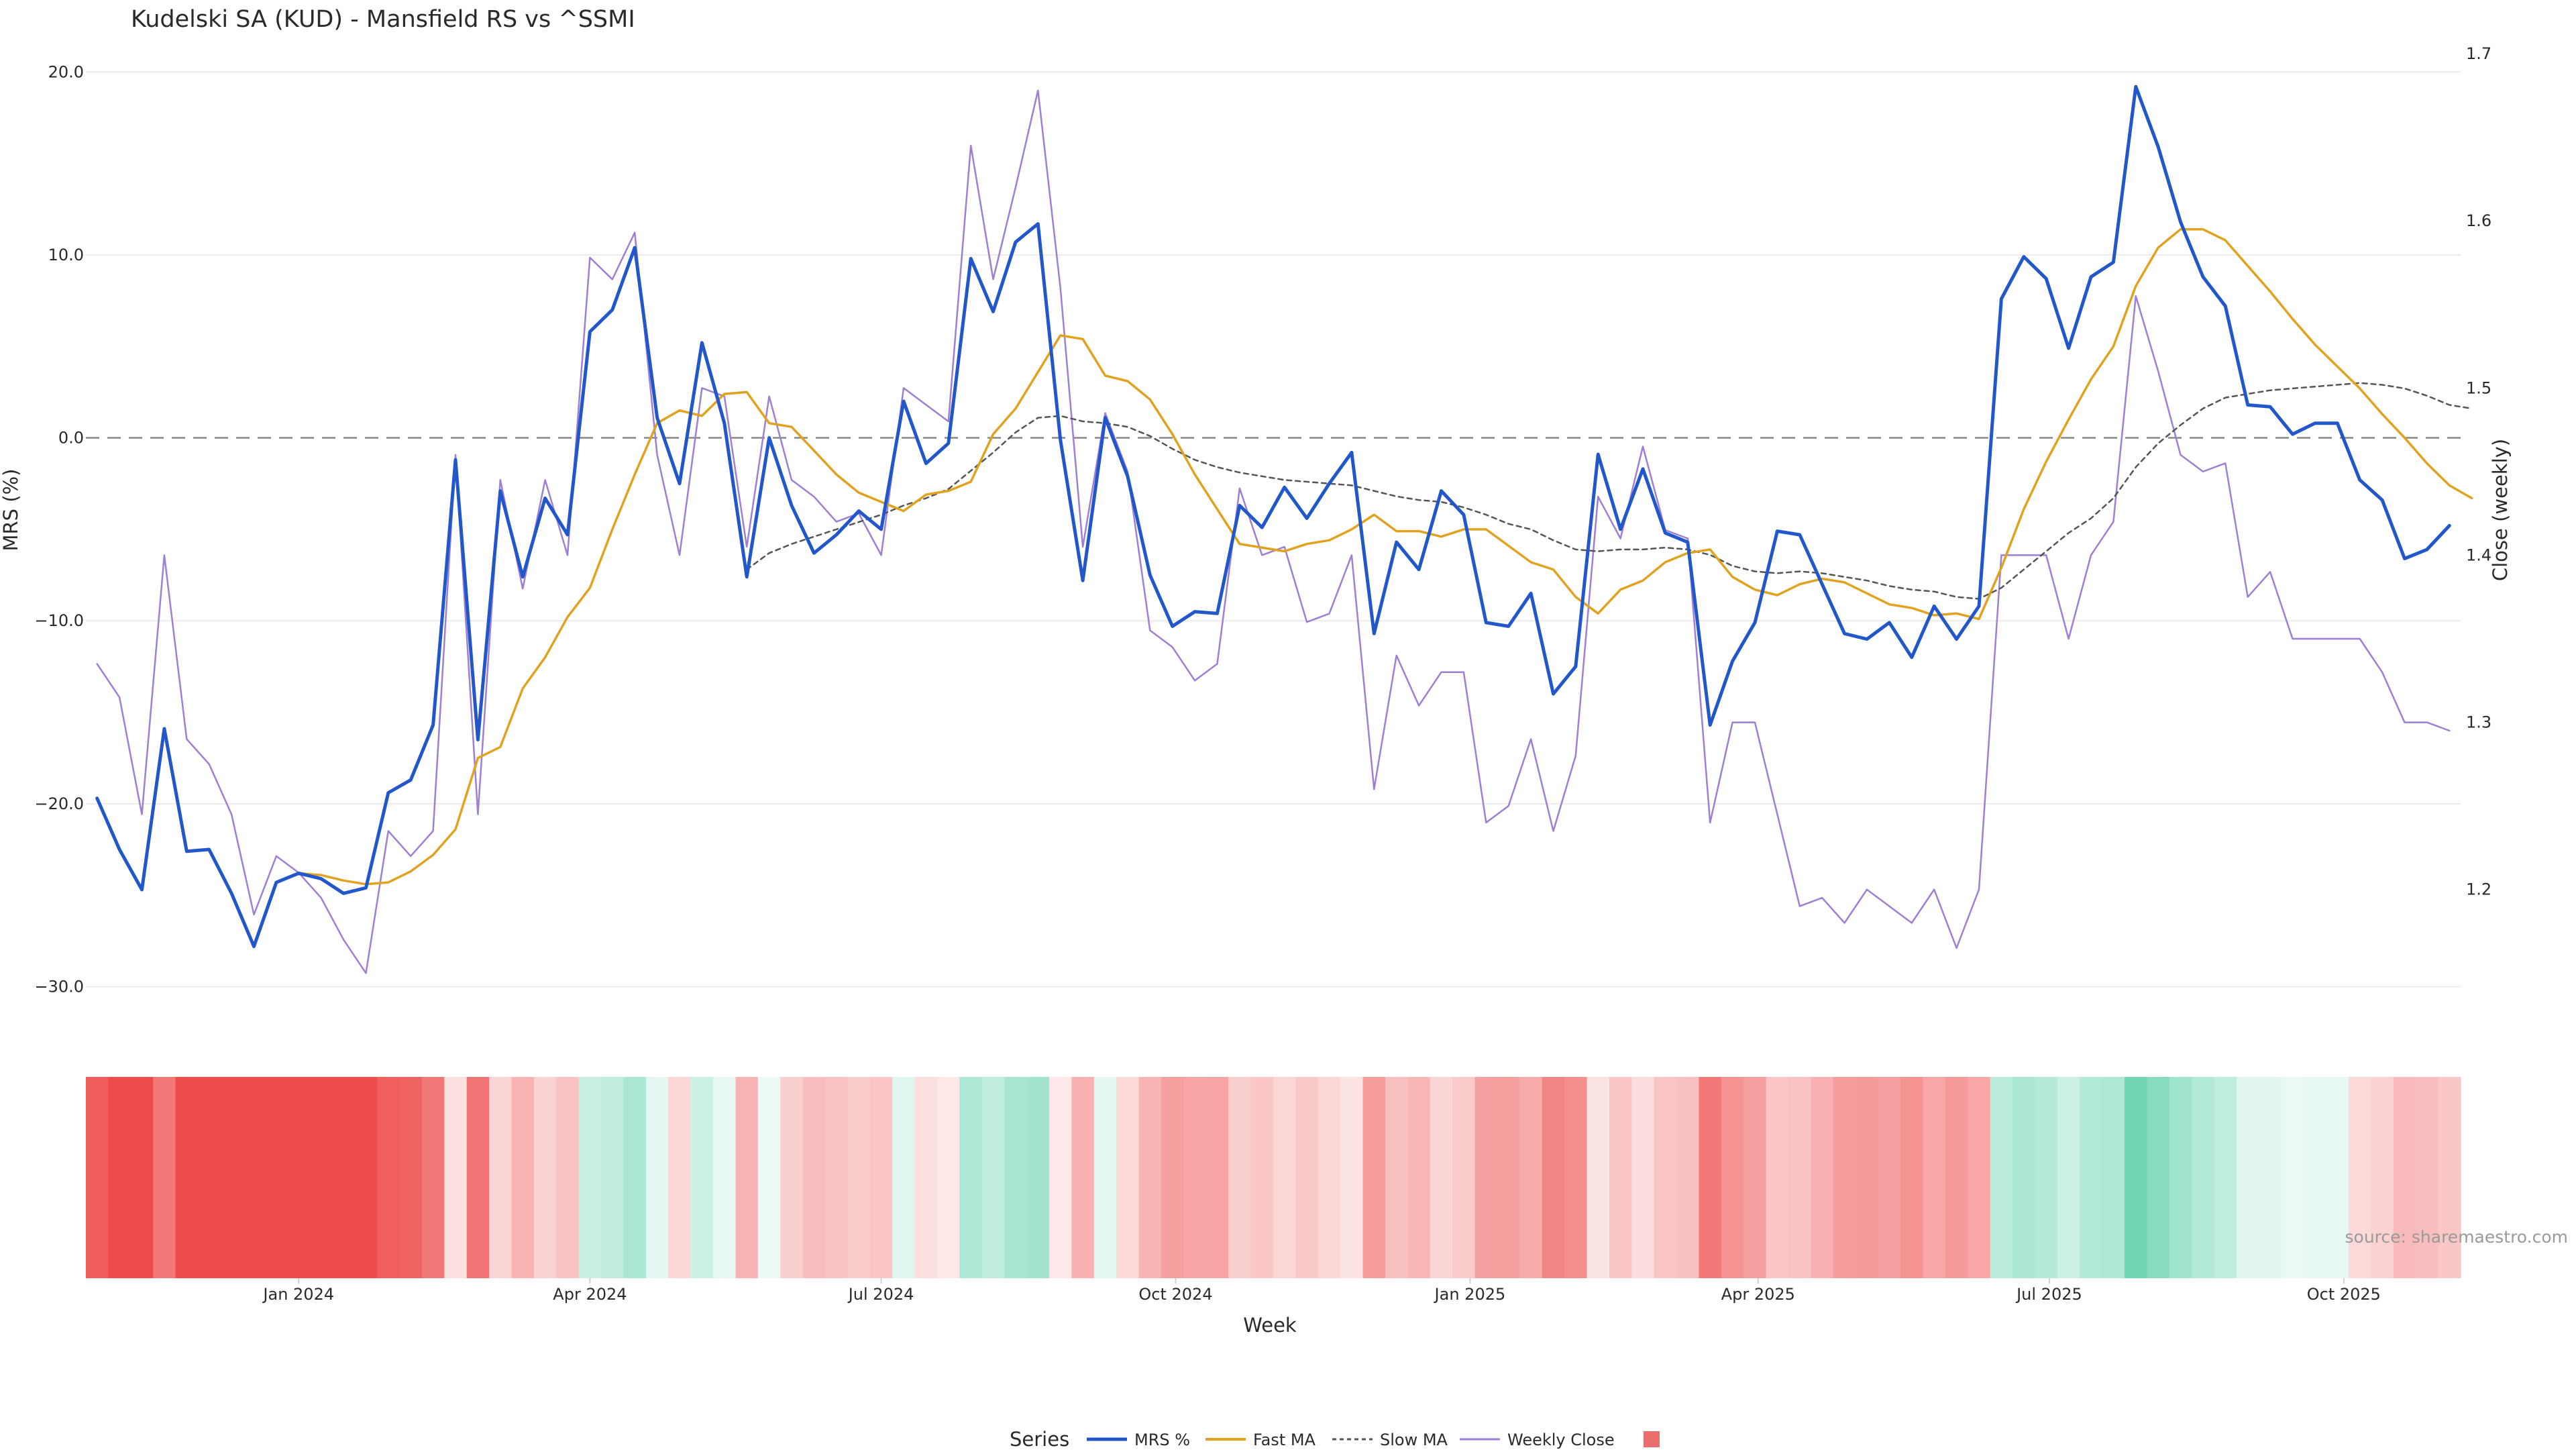 This screenshot has height=1452, width=2576. I want to click on legend-item-heat, so click(1652, 1439).